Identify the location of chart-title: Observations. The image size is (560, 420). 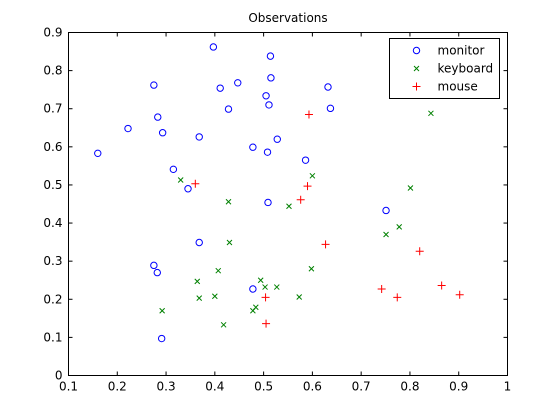
(287, 18).